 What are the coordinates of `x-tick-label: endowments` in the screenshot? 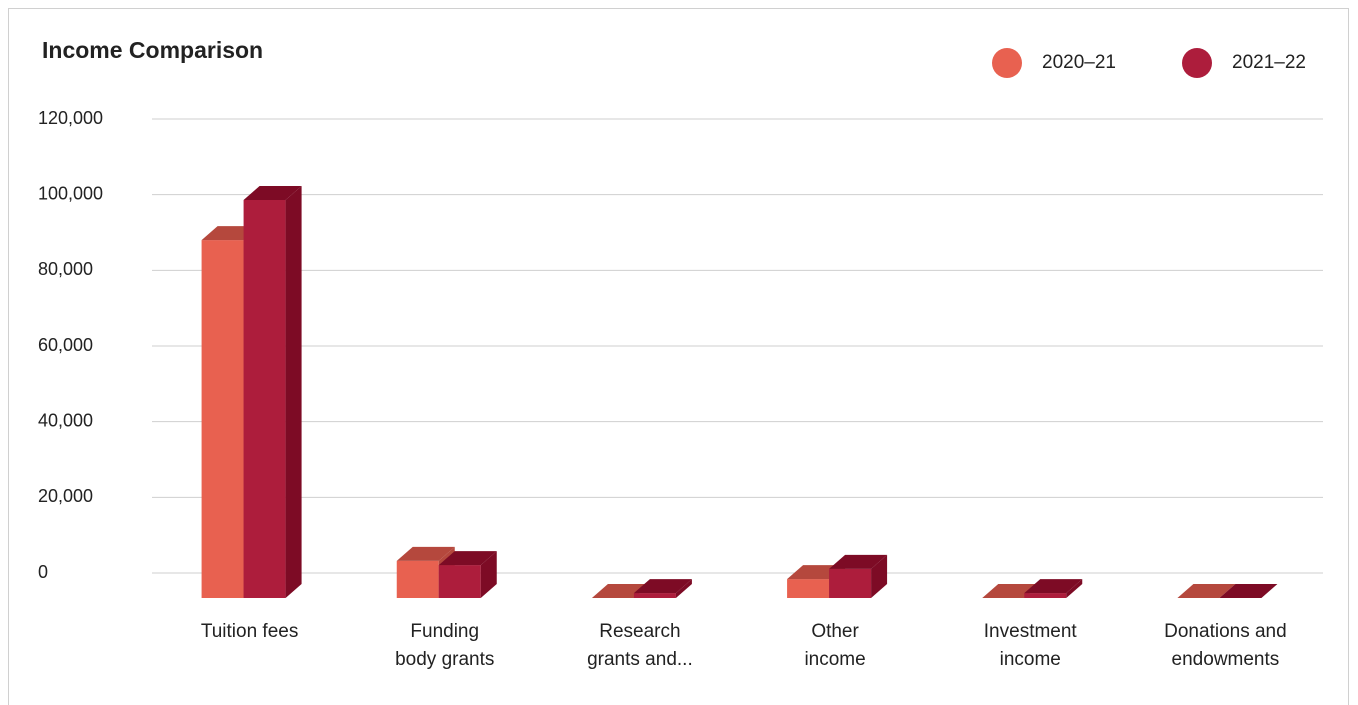 It's located at (1226, 659).